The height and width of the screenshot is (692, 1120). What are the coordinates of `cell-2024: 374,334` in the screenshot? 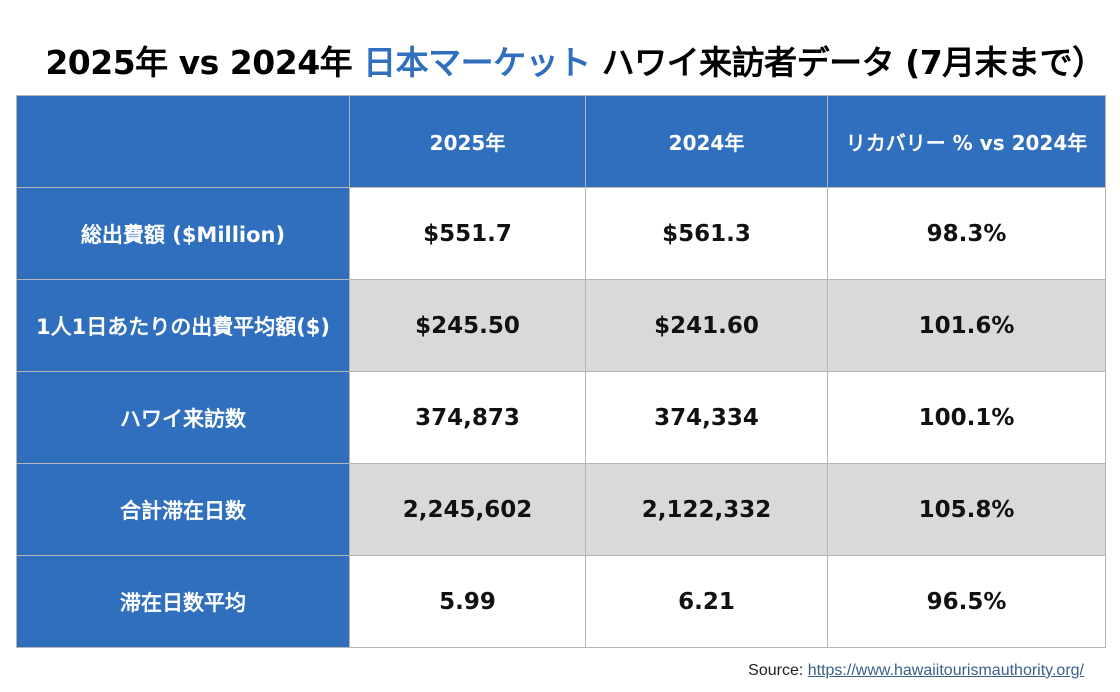 It's located at (706, 417).